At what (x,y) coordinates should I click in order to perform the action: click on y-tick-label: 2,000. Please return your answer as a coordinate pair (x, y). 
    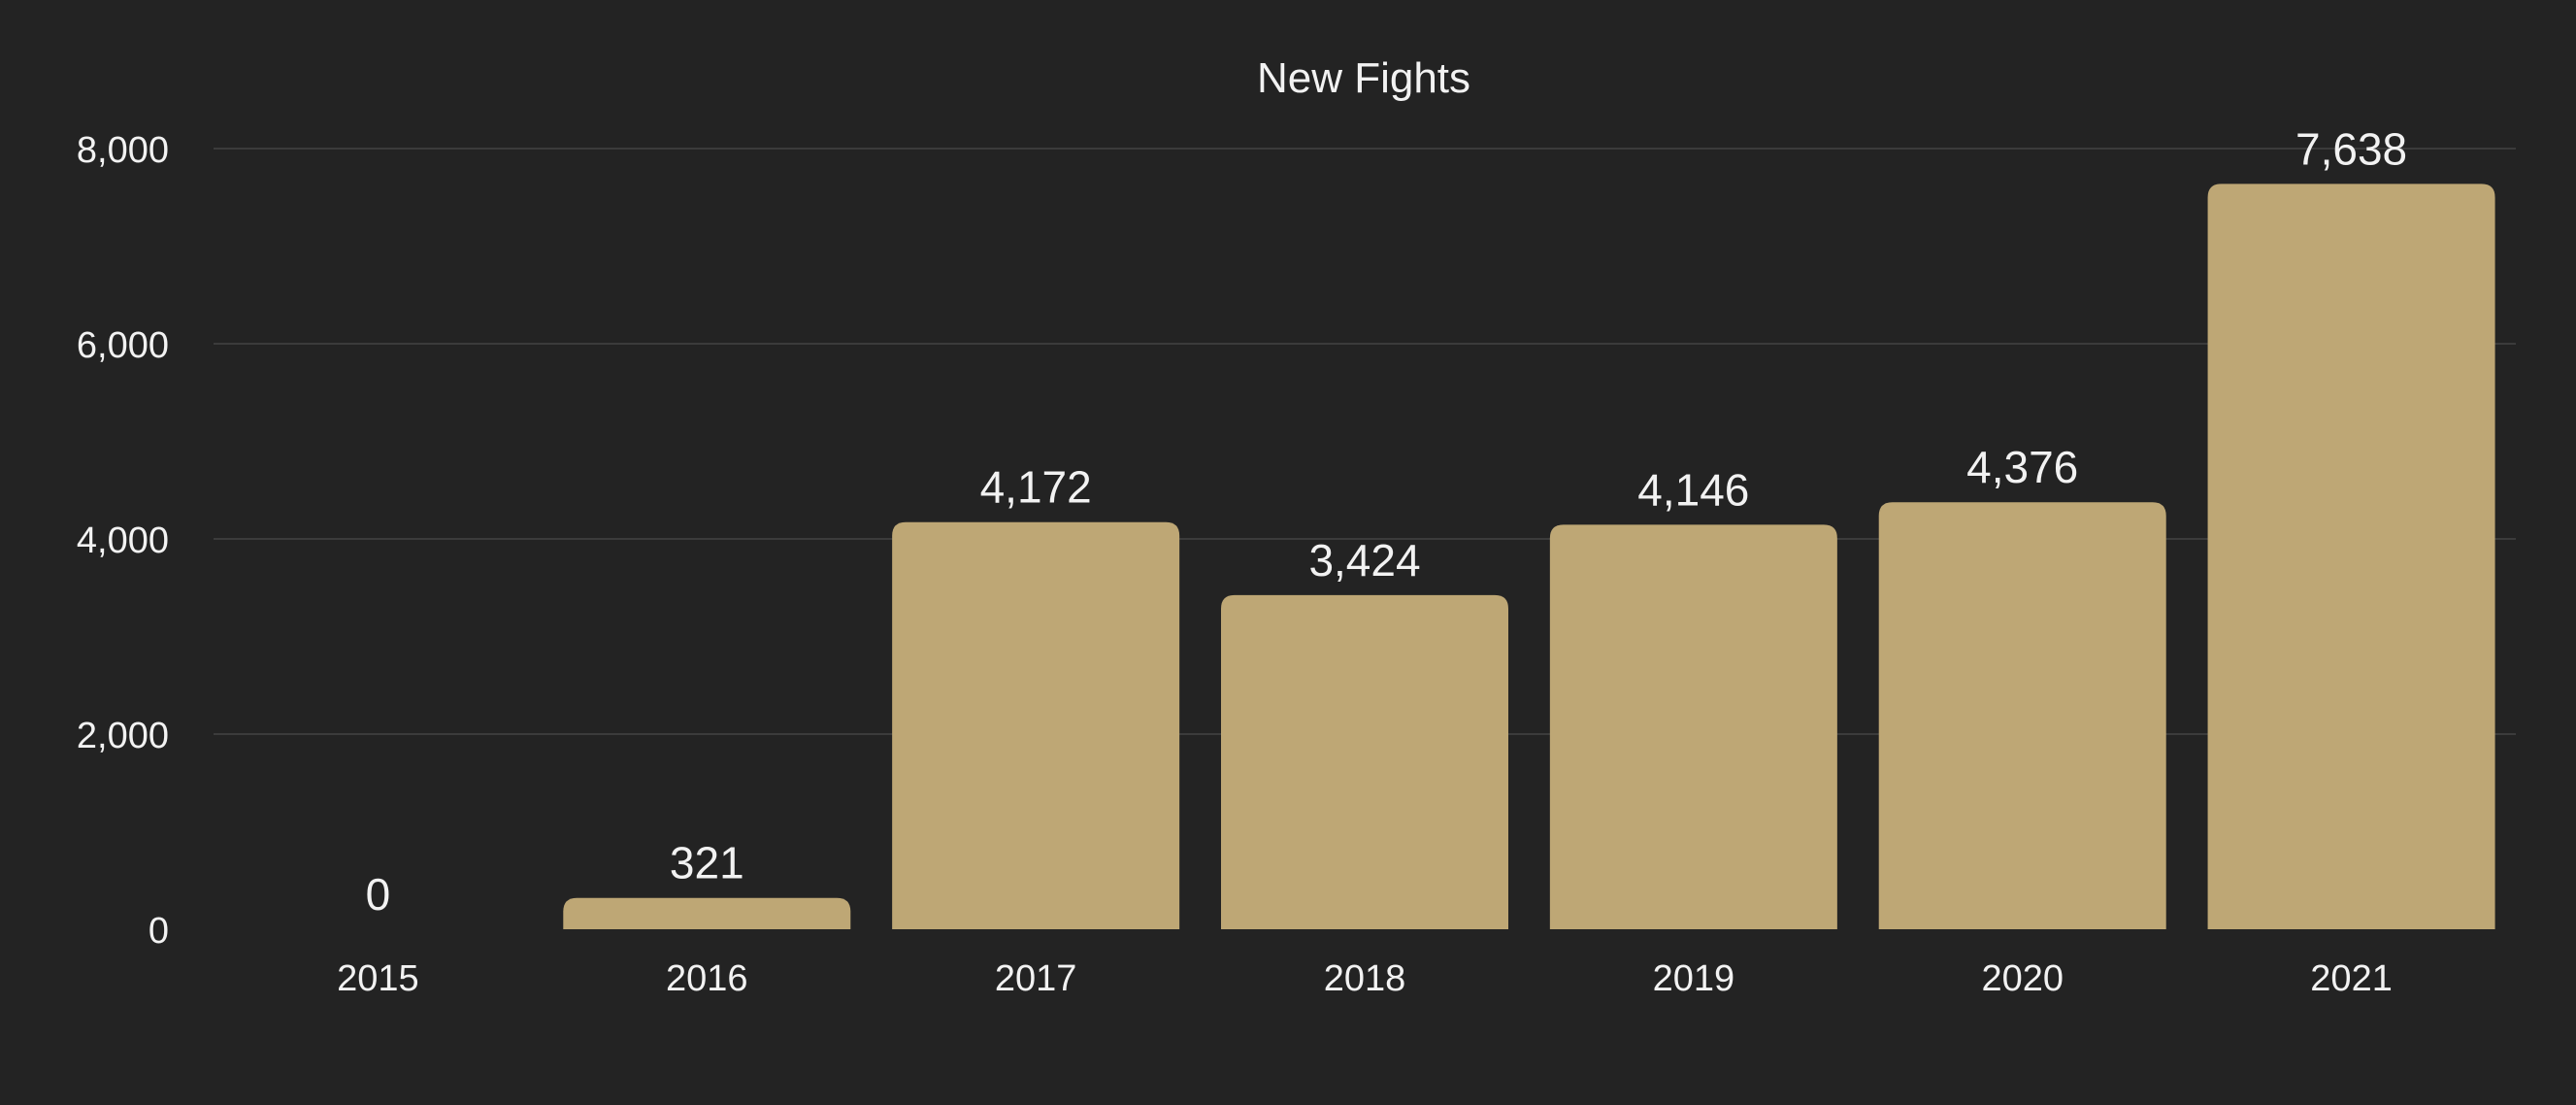
    Looking at the image, I should click on (123, 736).